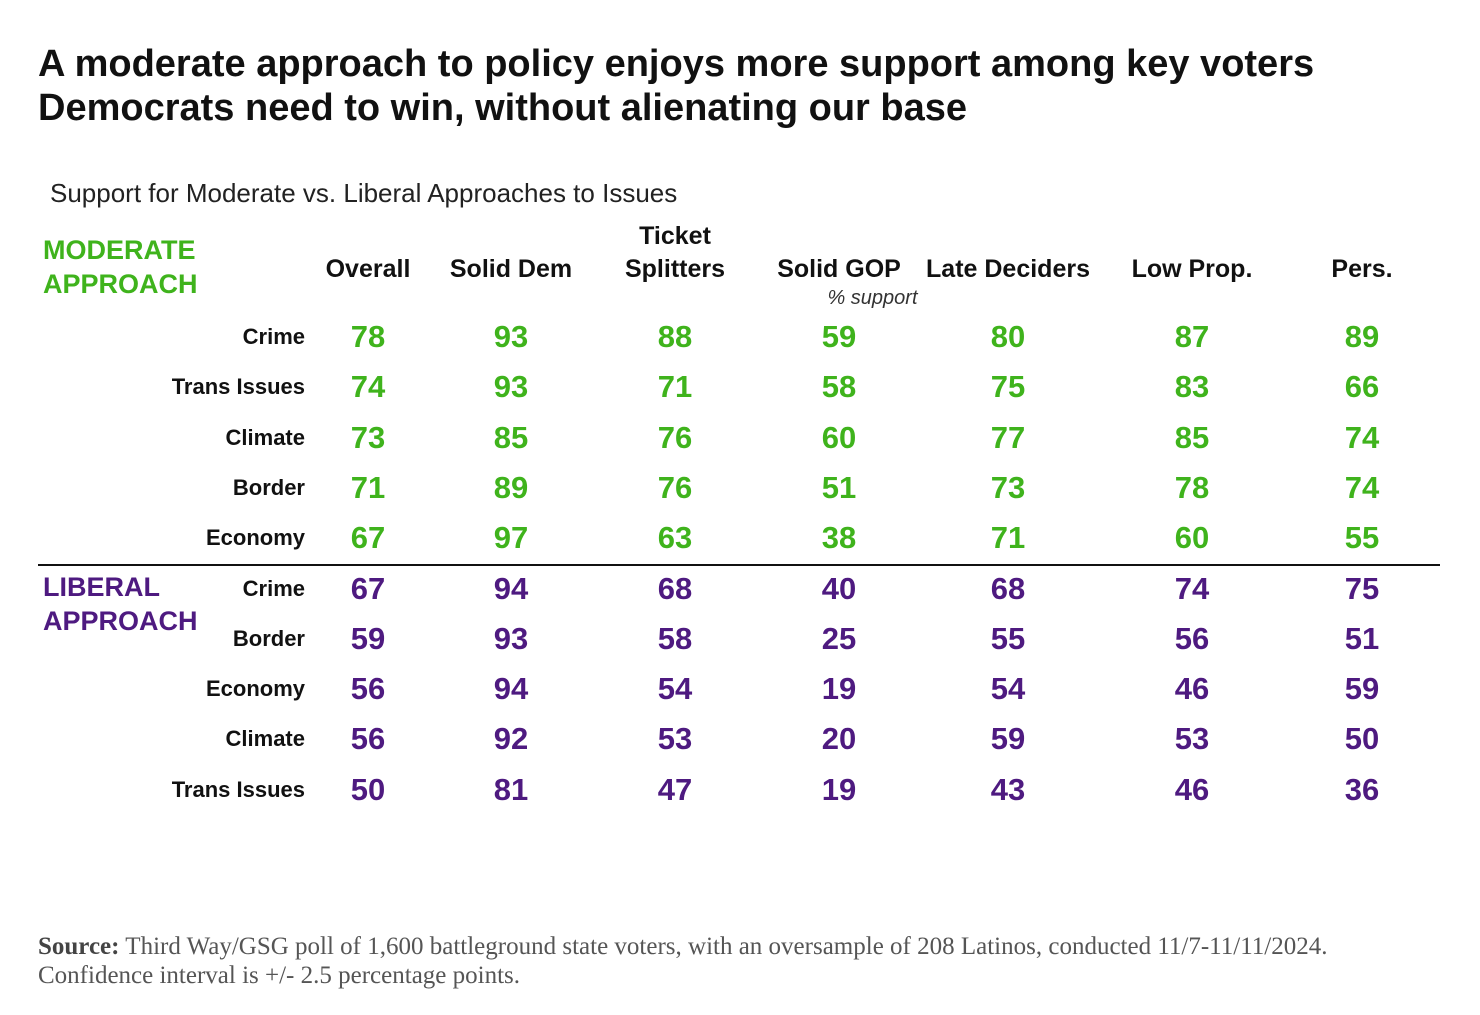 The width and height of the screenshot is (1480, 1015). I want to click on cell-value: 36, so click(1362, 789).